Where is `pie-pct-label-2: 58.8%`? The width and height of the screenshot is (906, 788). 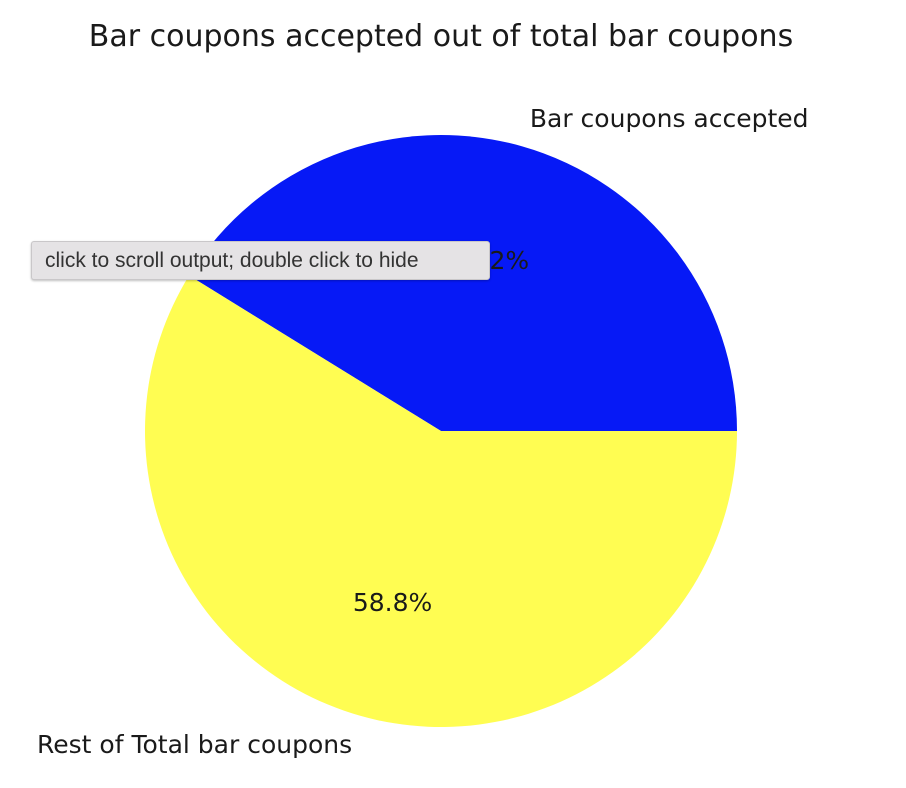 pie-pct-label-2: 58.8% is located at coordinates (392, 602).